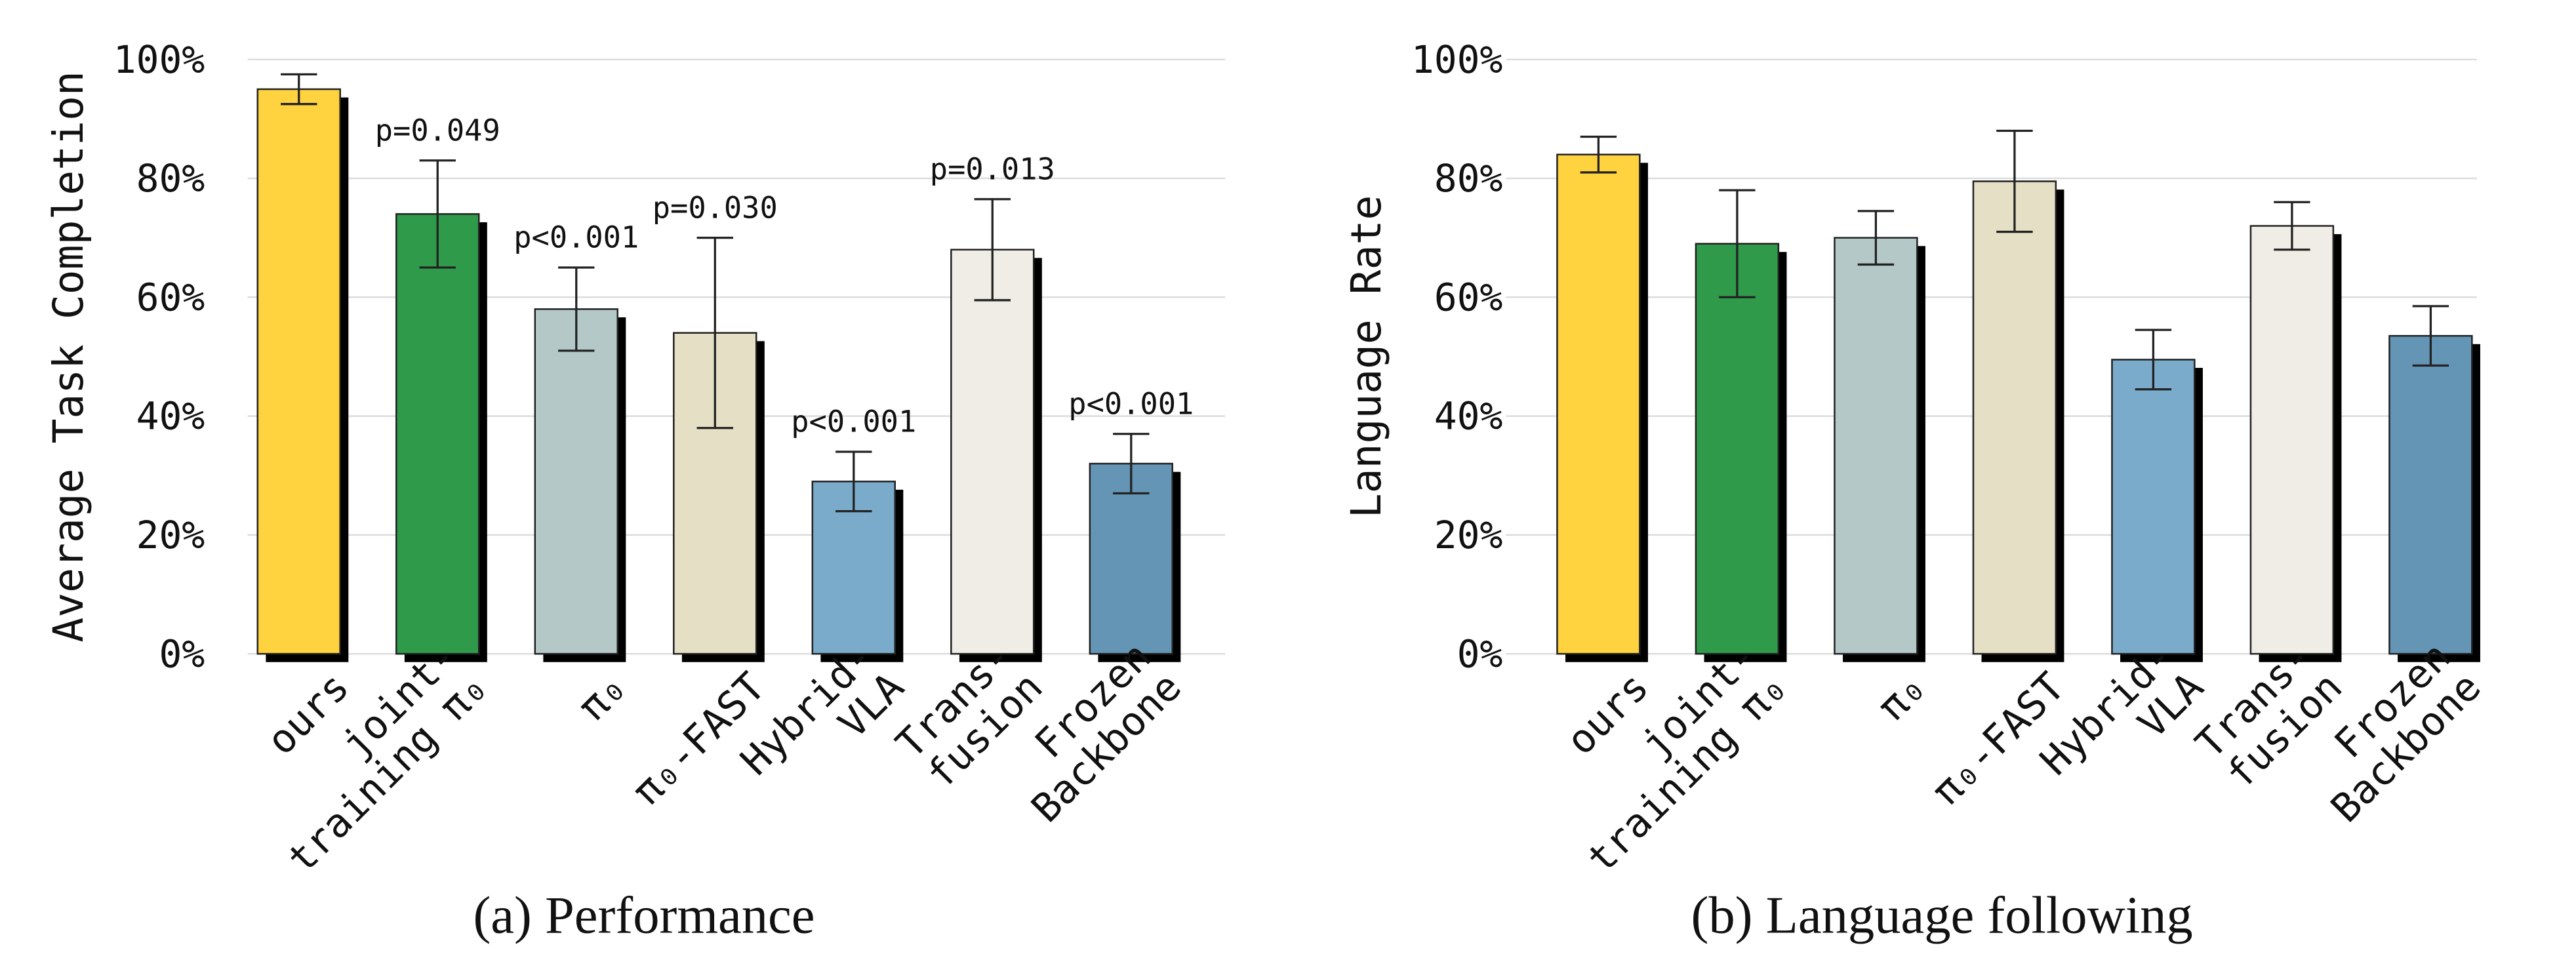 This screenshot has height=956, width=2576. What do you see at coordinates (1366, 357) in the screenshot?
I see `y-axis-label: Language Rate` at bounding box center [1366, 357].